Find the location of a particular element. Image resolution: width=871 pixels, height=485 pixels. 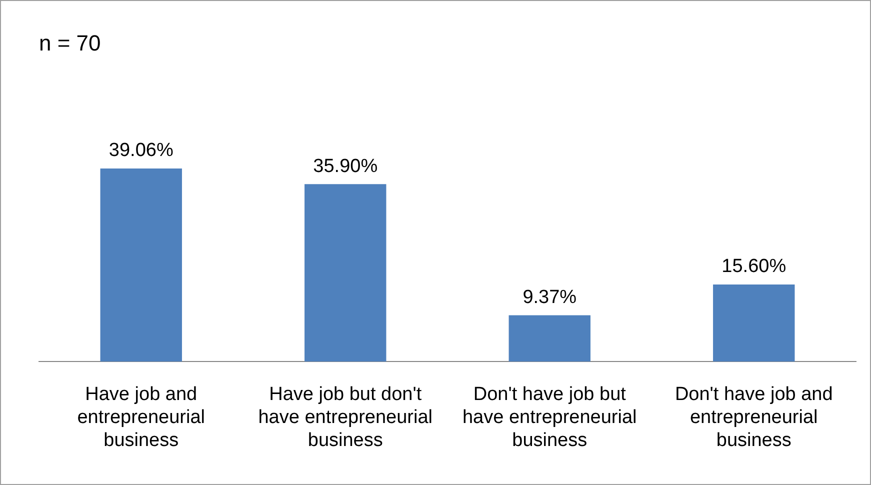

x-tick-label: Don't have job but have entrepreneurial business is located at coordinates (549, 417).